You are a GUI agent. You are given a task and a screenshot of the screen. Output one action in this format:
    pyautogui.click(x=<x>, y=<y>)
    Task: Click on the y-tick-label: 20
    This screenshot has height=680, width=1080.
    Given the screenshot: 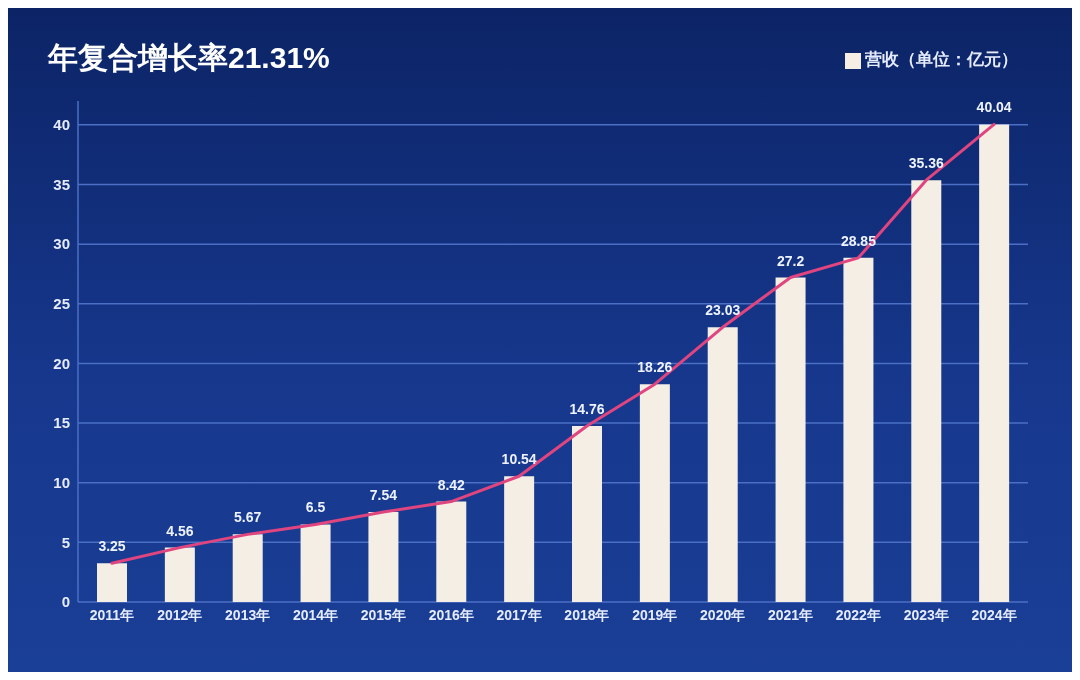 What is the action you would take?
    pyautogui.click(x=61, y=363)
    